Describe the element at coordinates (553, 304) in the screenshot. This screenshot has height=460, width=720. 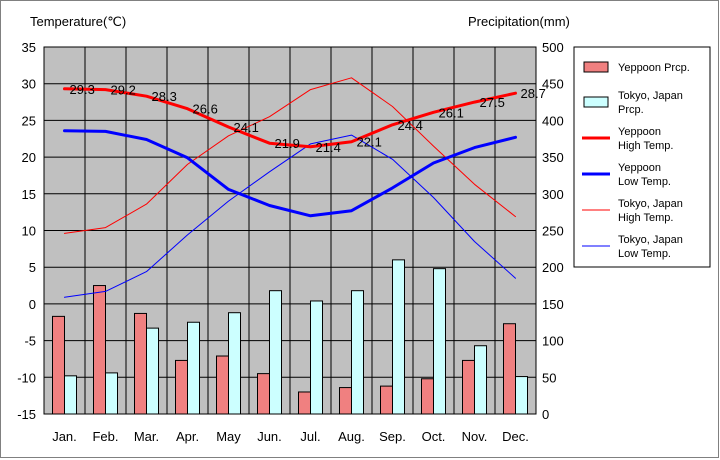
I see `y-right-tick-label: 150` at that location.